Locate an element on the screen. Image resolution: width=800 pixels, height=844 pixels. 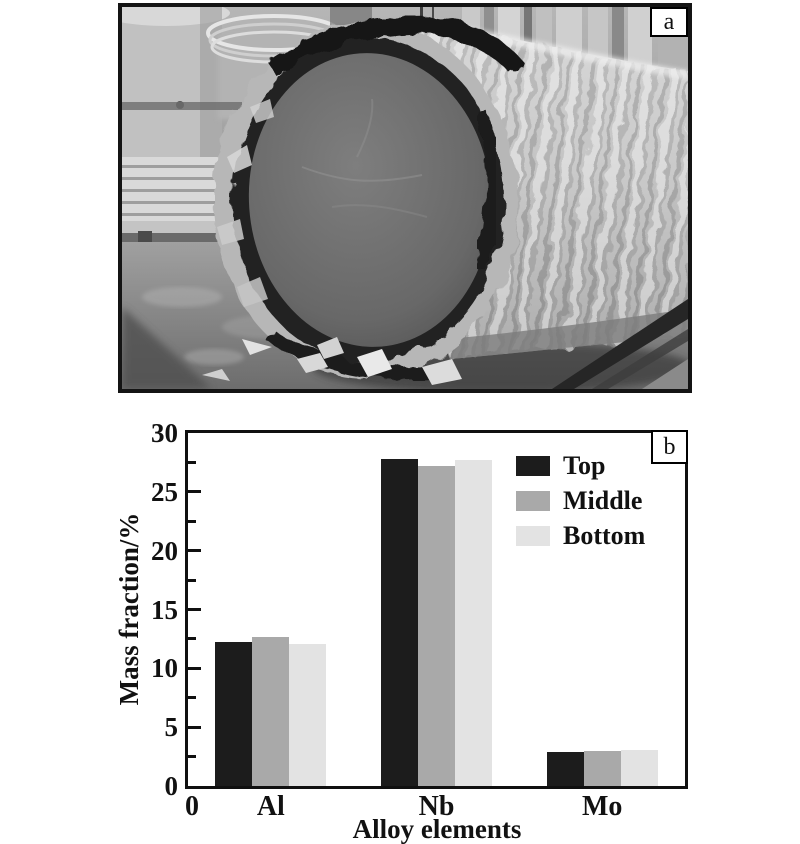
legend-row: Middle is located at coordinates (580, 501).